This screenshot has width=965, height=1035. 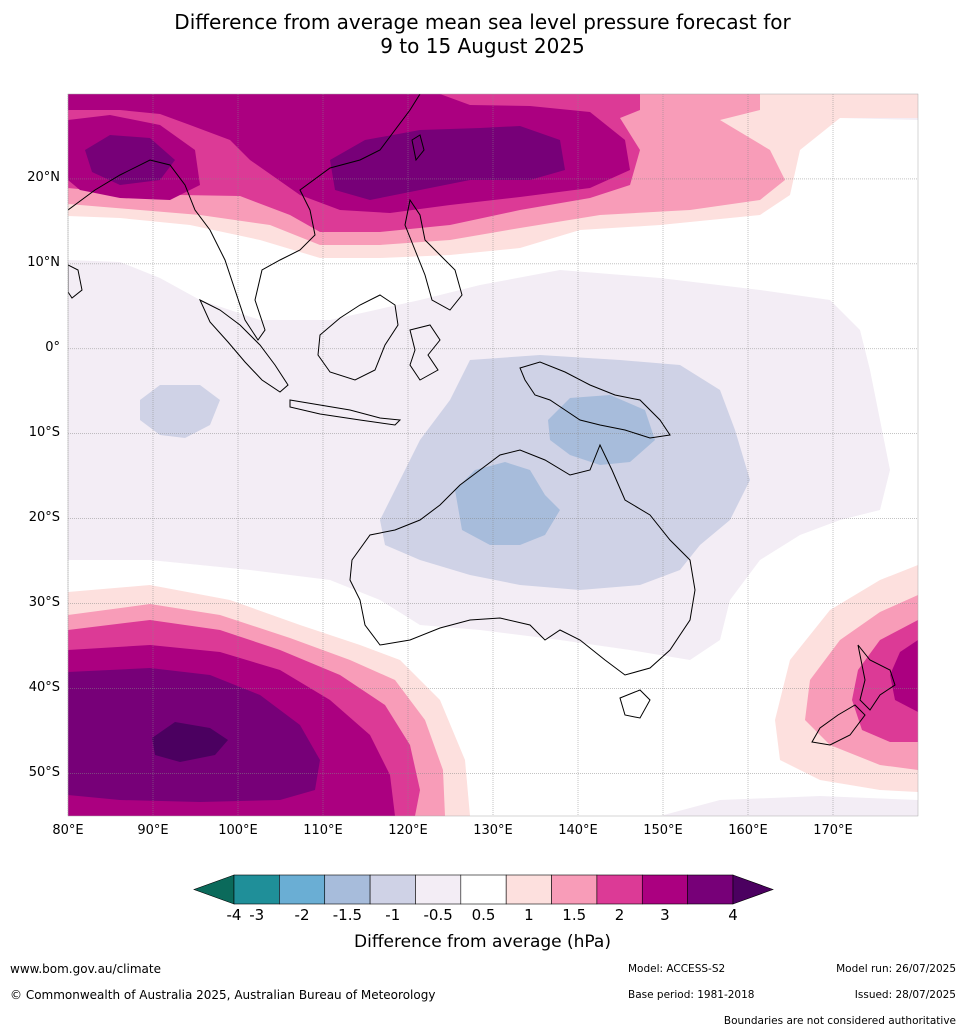 I want to click on colorbar-tick-5: -0.5, so click(x=438, y=915).